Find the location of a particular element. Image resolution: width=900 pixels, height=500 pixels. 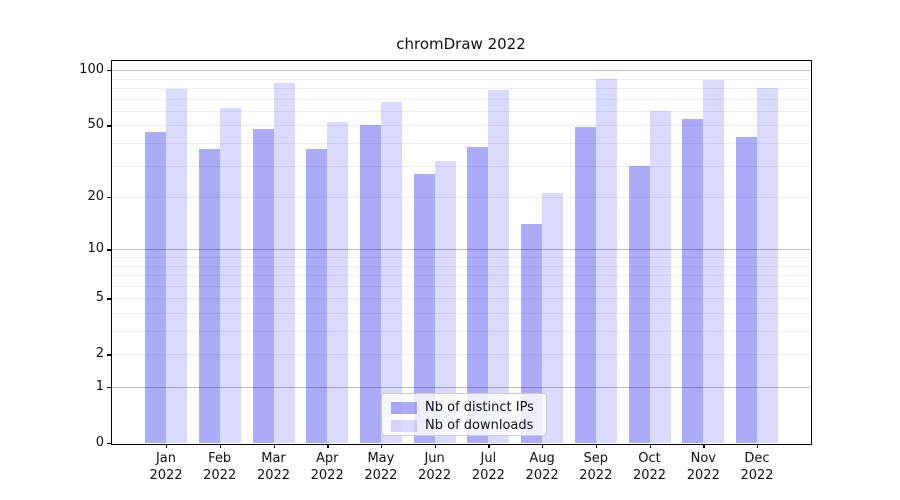

x-axis-tick-label: Dec 2022 is located at coordinates (757, 467).